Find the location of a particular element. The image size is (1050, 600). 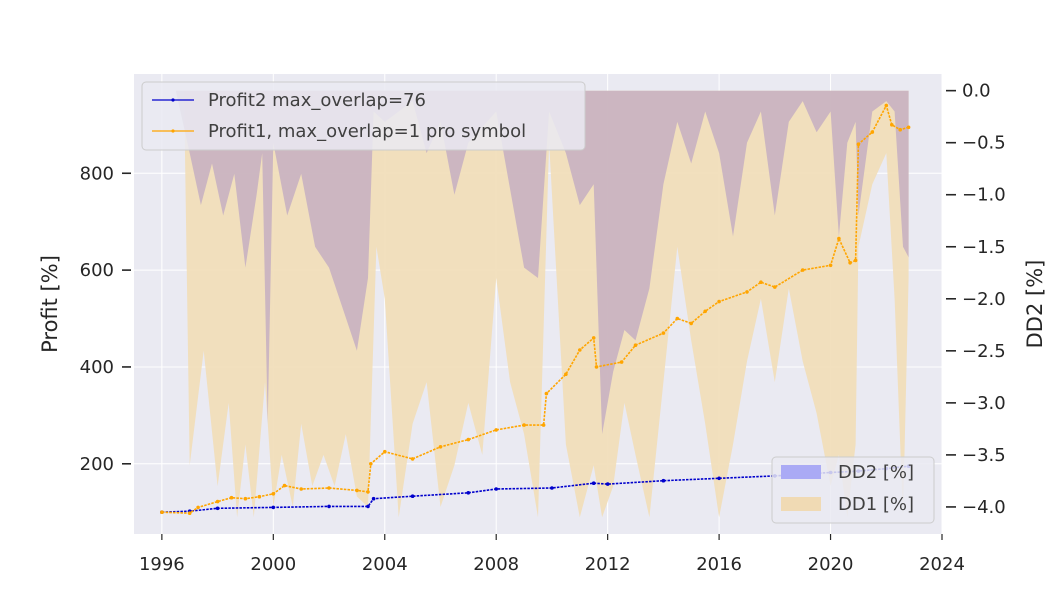

legend-profit-frame is located at coordinates (363, 116).